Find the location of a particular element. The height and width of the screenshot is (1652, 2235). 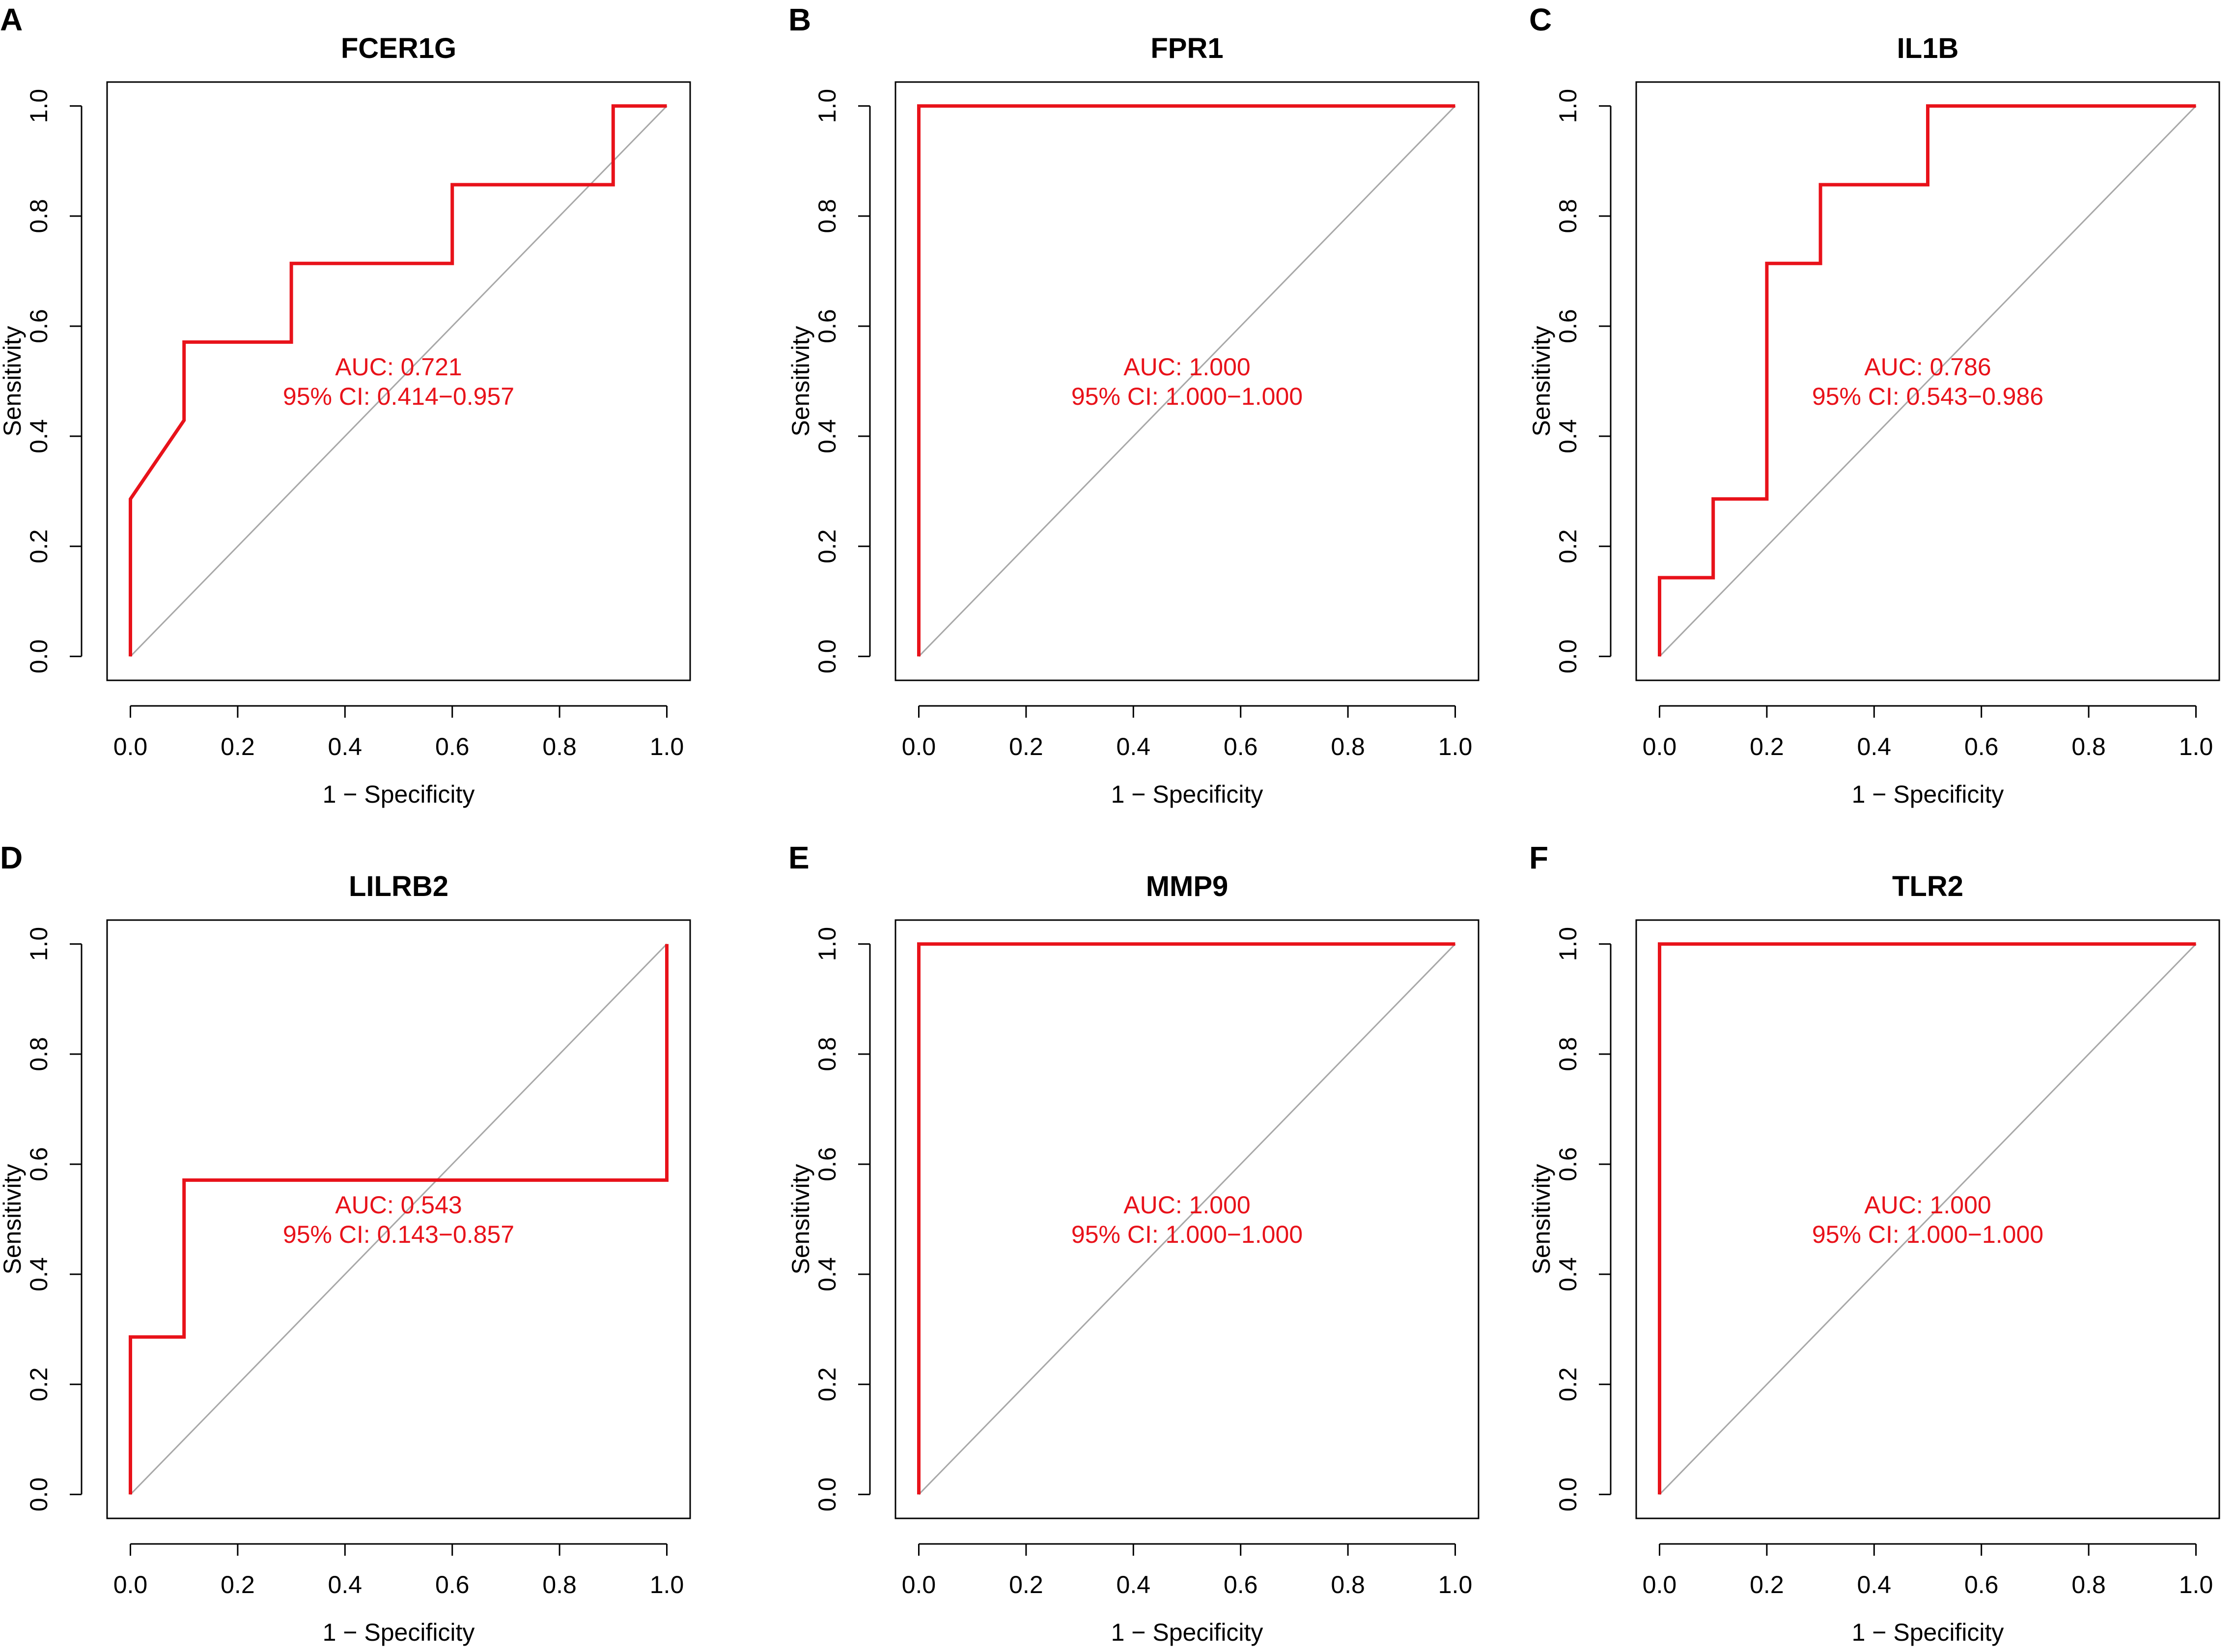

ci-annotation: 95% CI: 0.414−0.957 is located at coordinates (398, 396).